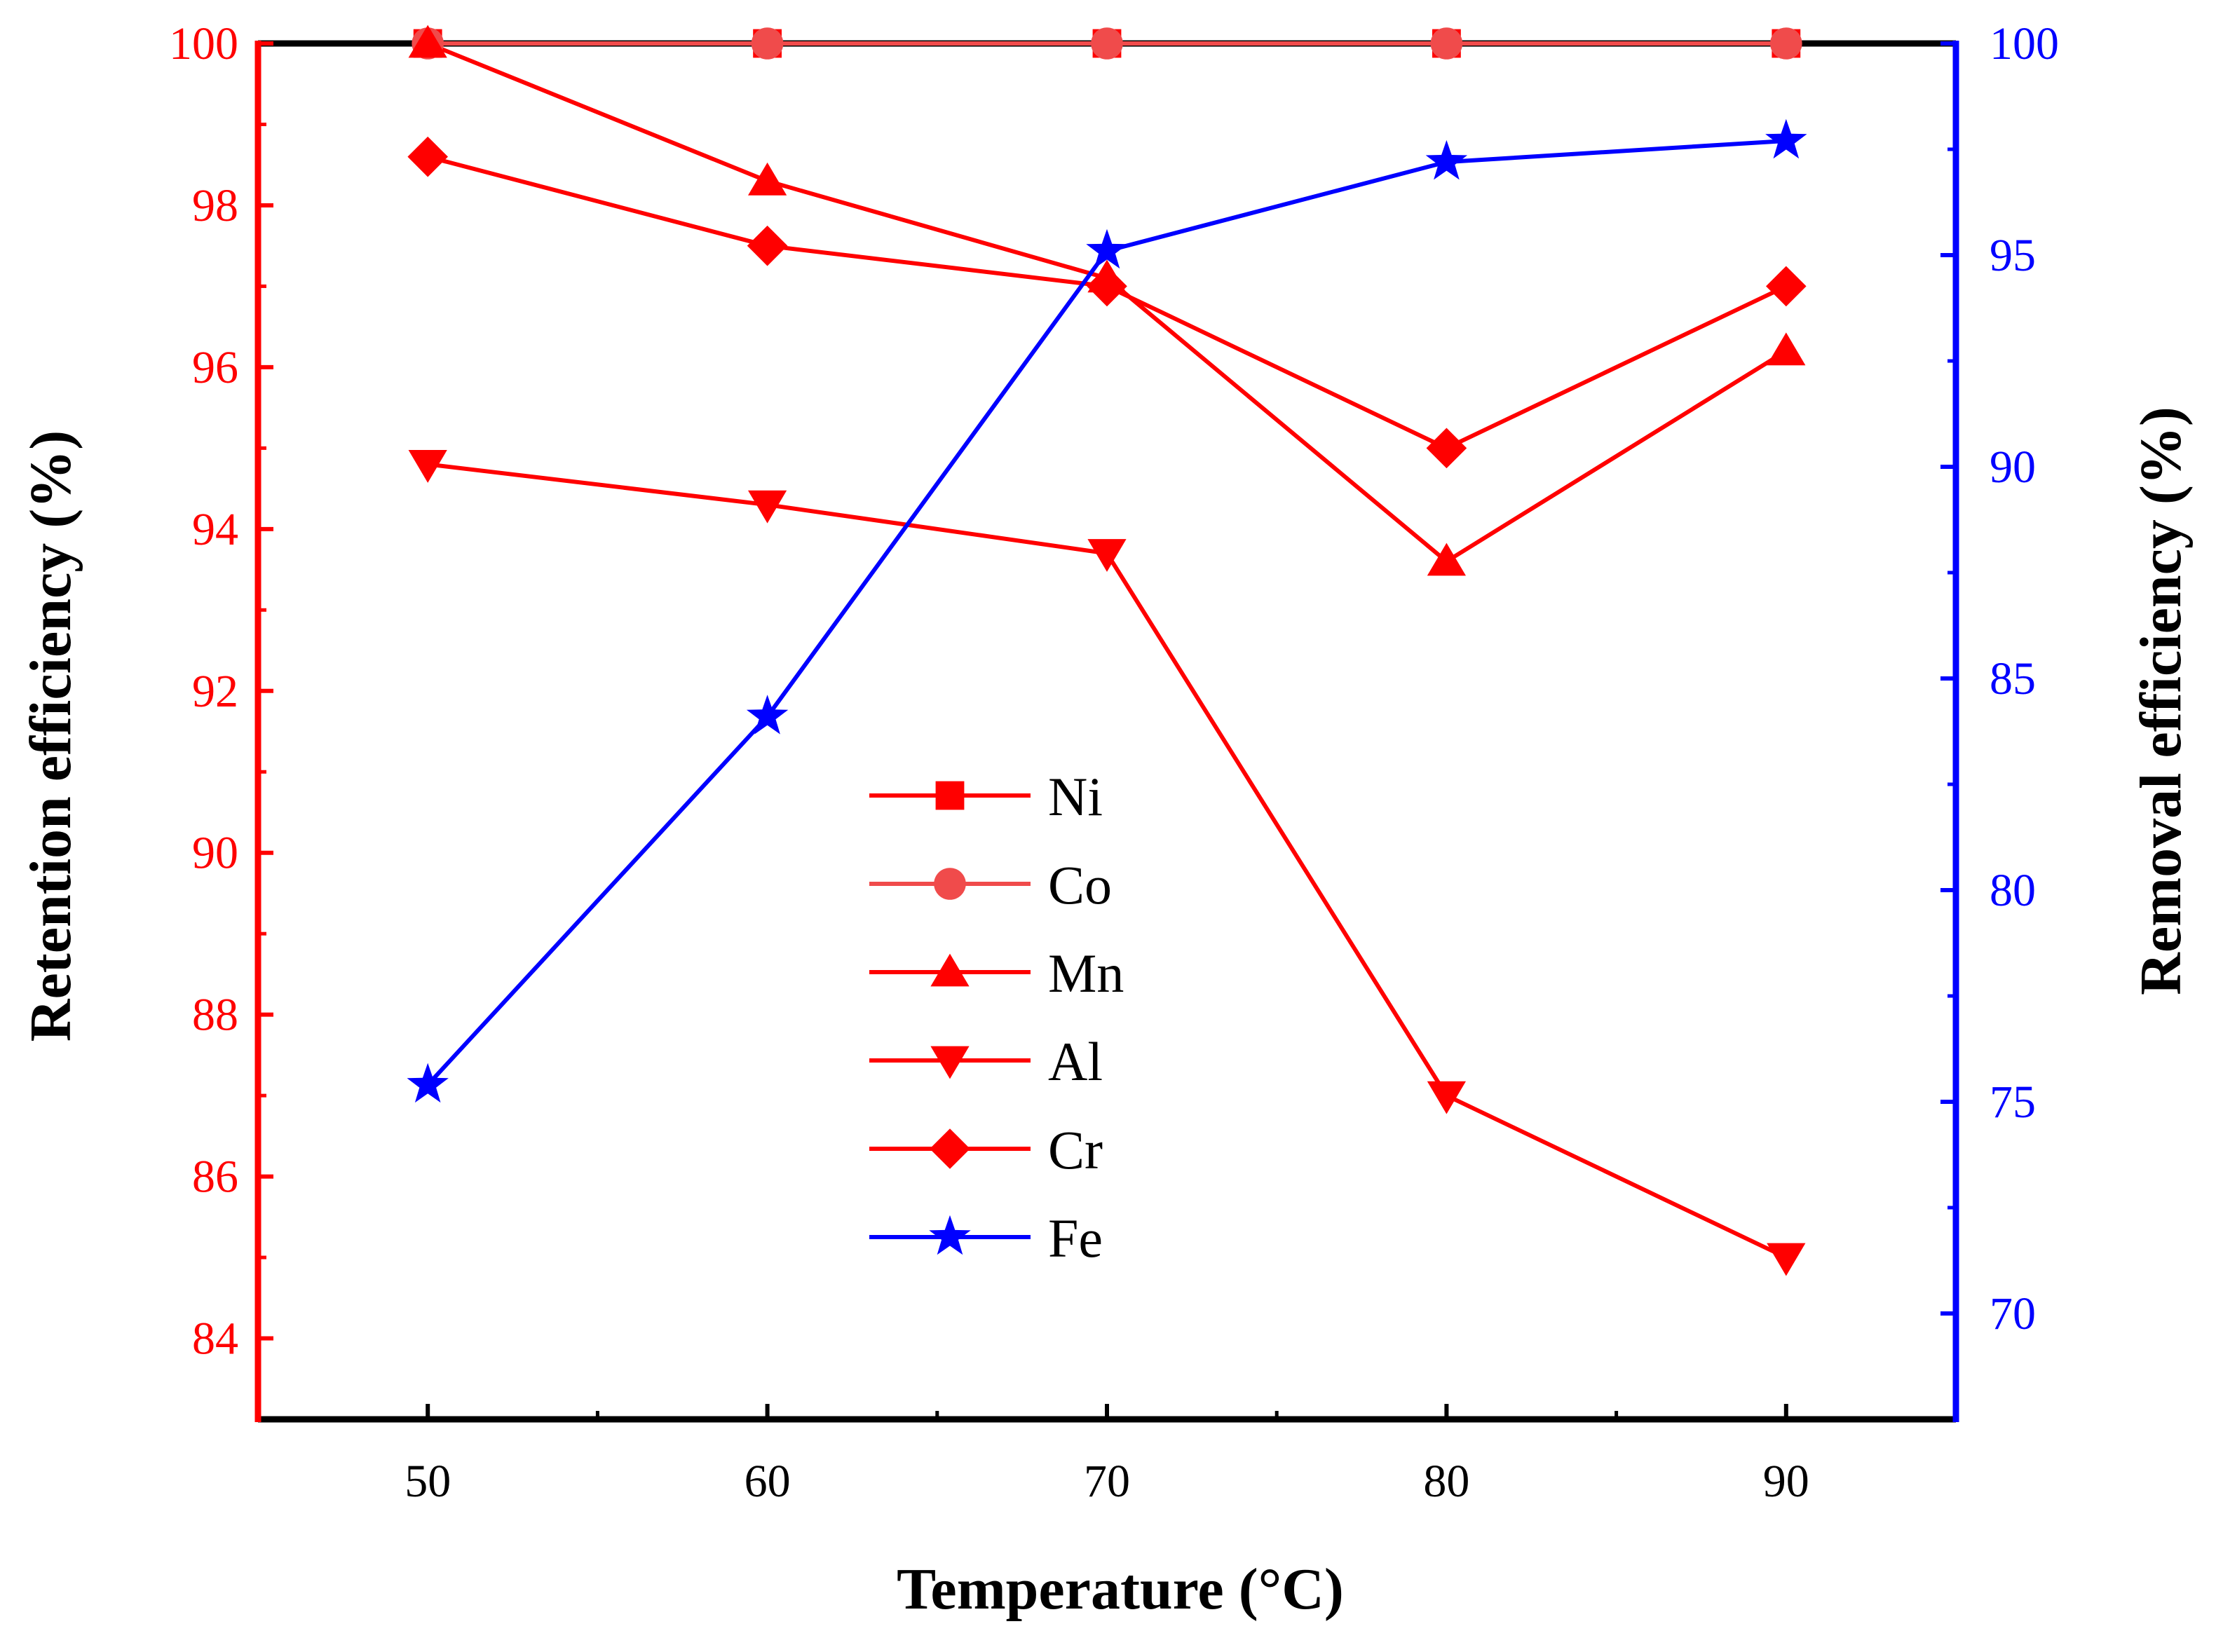 This screenshot has height=1652, width=2216. I want to click on y-left-tick-label: 96, so click(215, 367).